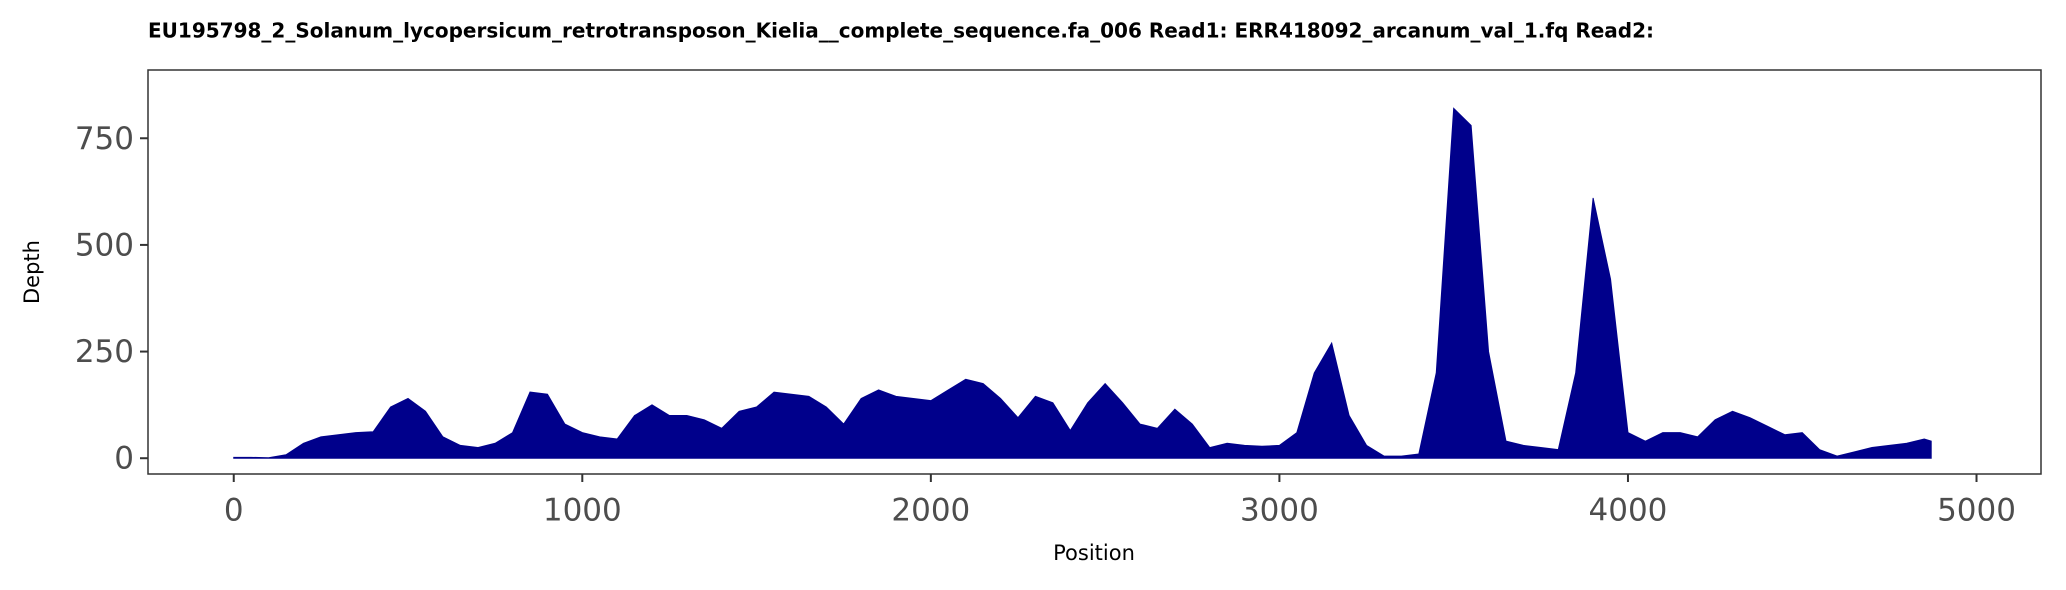  Describe the element at coordinates (1628, 511) in the screenshot. I see `x-tick-label: 4000` at that location.